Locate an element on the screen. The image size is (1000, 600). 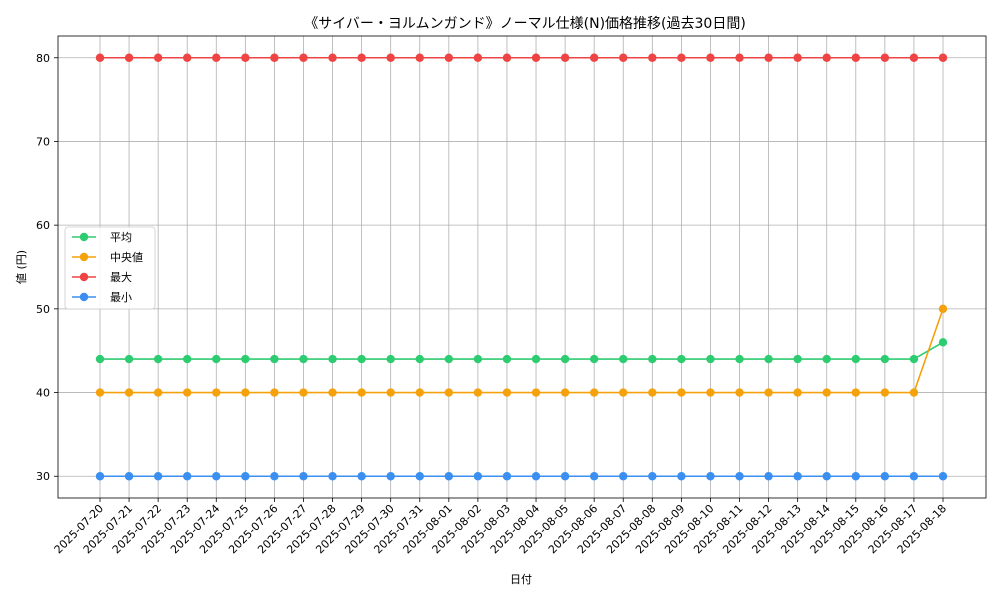
legend-label: 平均 is located at coordinates (121, 237).